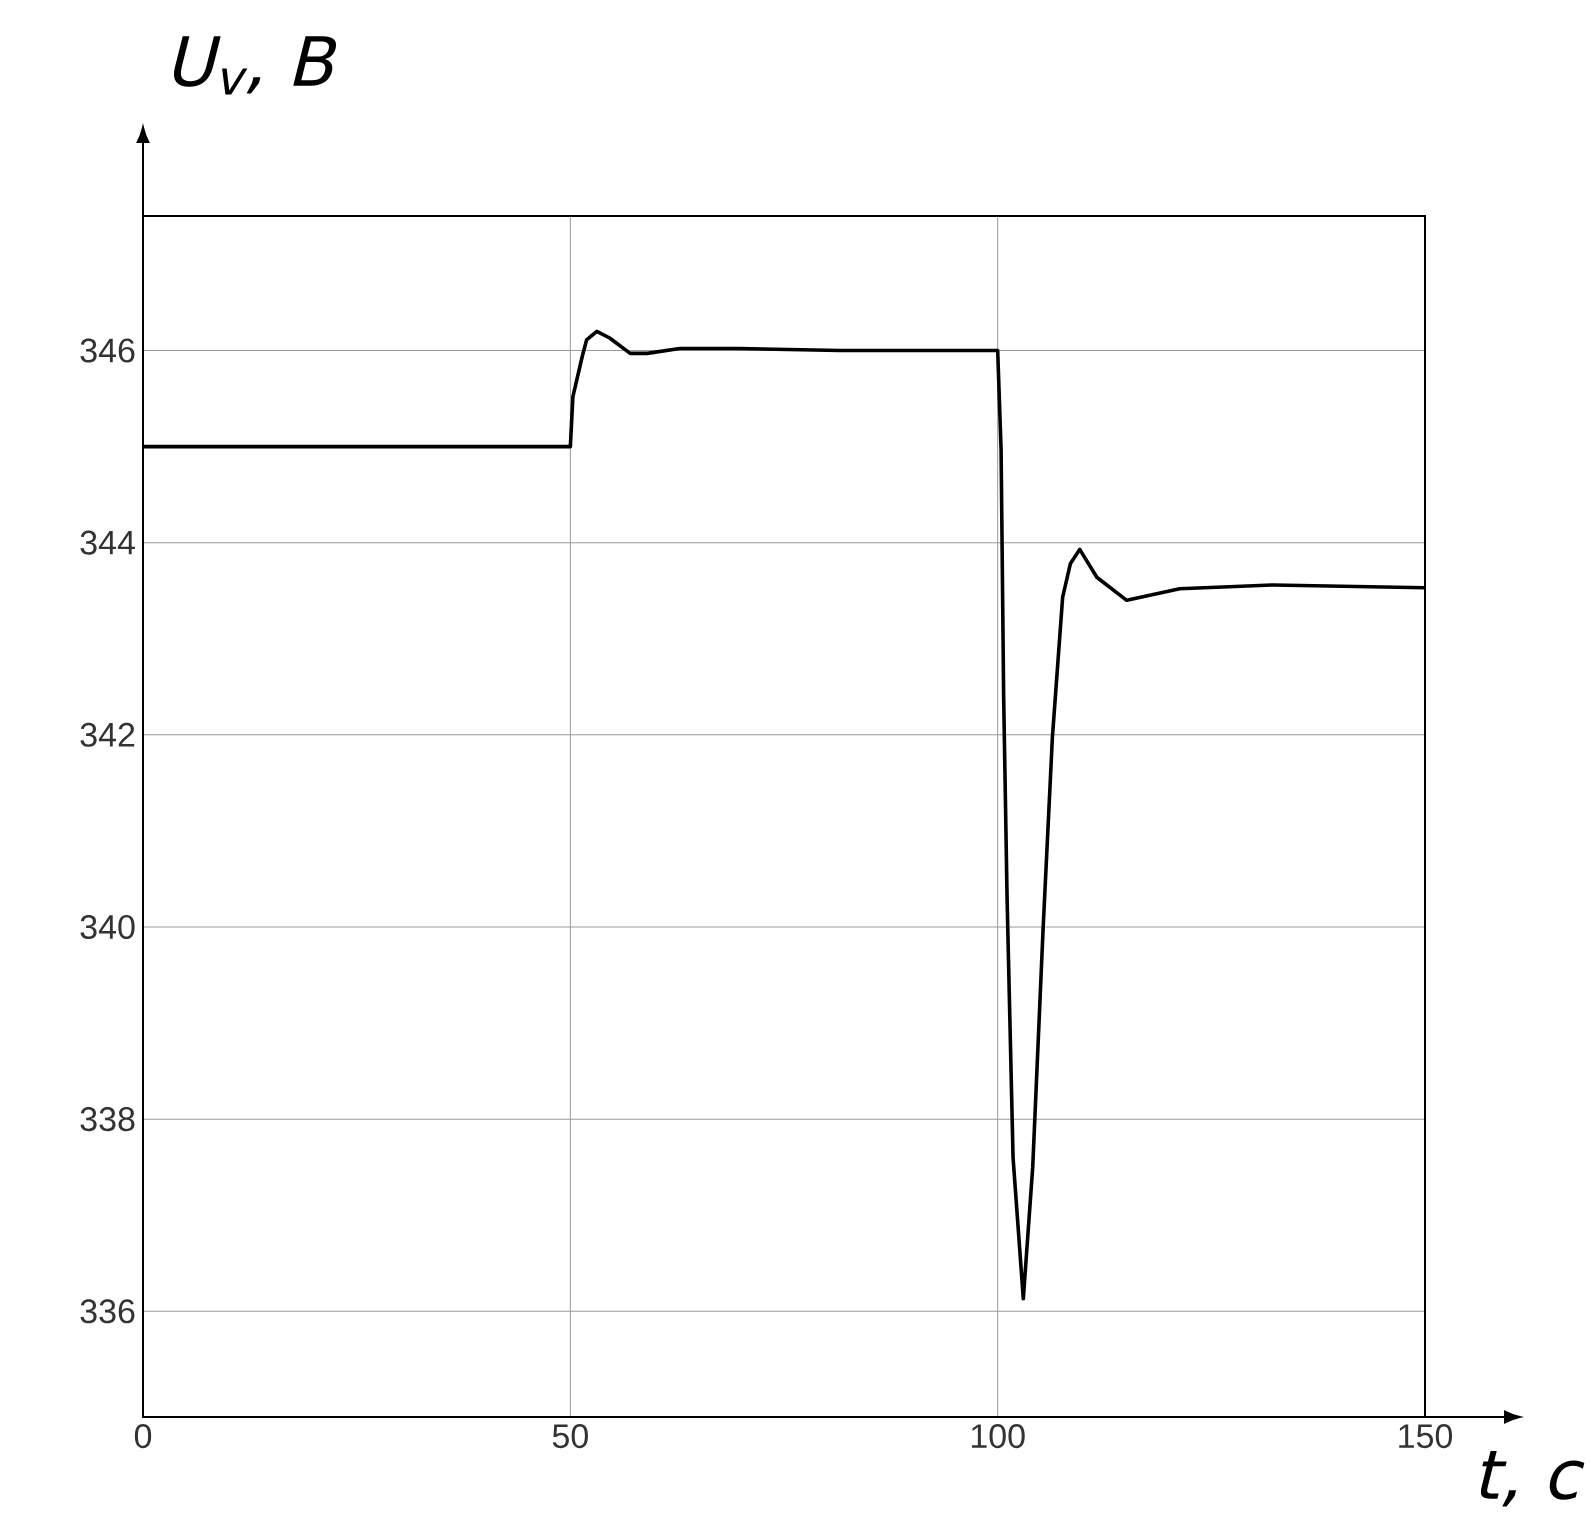  Describe the element at coordinates (107, 1119) in the screenshot. I see `y-tick-label: 338` at that location.